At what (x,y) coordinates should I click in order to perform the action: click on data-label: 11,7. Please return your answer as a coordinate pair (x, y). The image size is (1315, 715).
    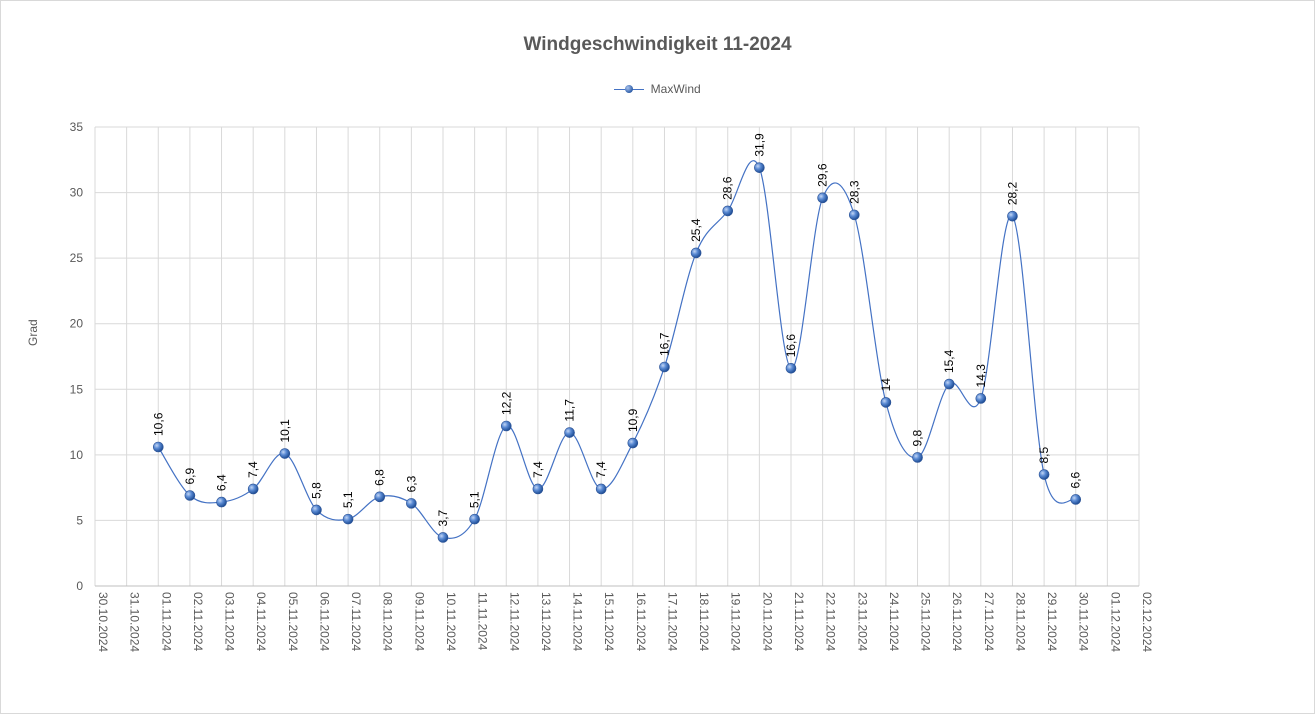
    Looking at the image, I should click on (570, 410).